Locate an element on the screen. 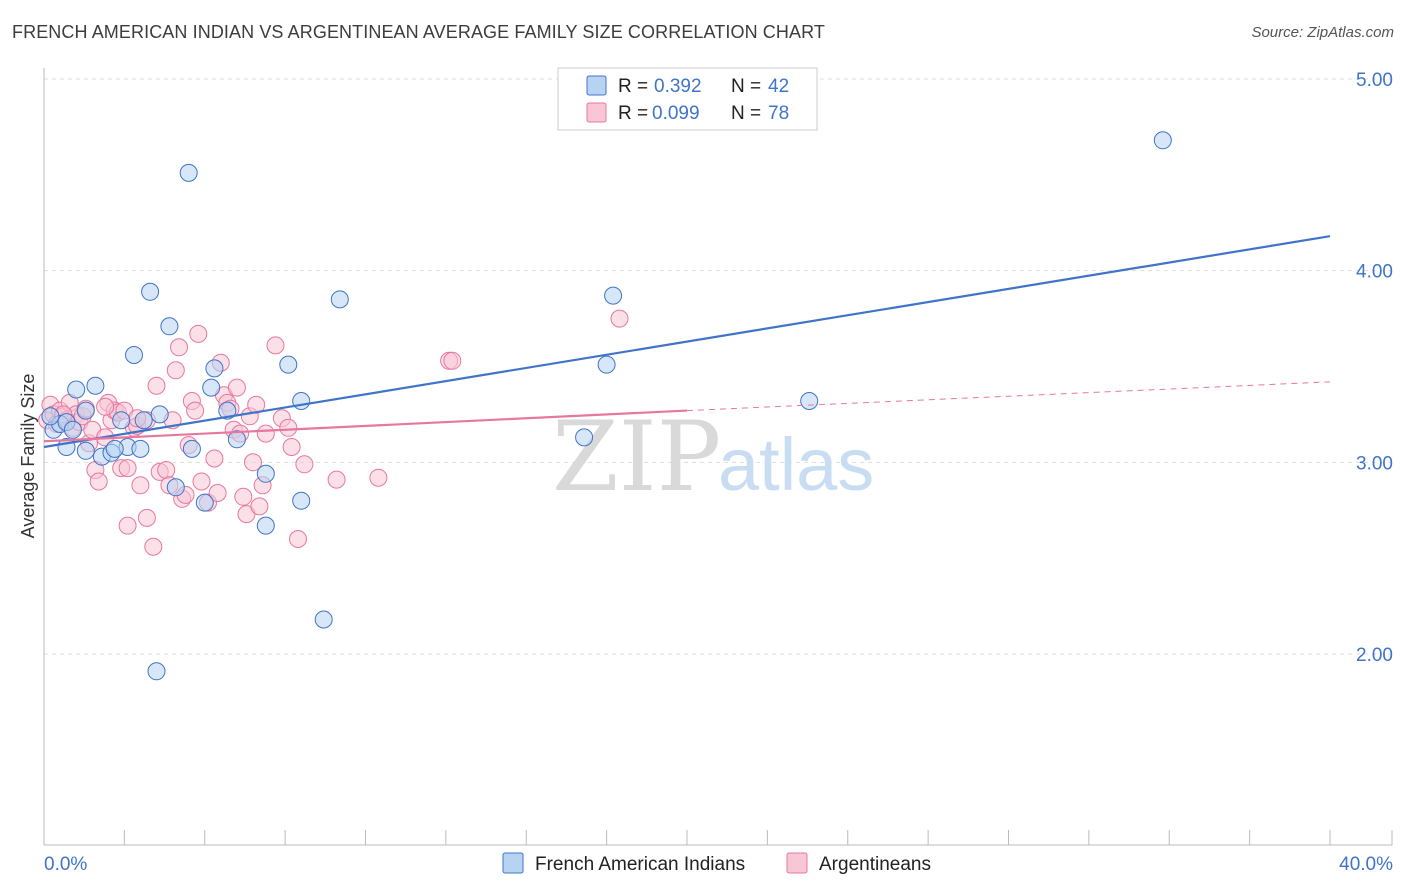  watermark: ZIP atlas is located at coordinates (713, 457).